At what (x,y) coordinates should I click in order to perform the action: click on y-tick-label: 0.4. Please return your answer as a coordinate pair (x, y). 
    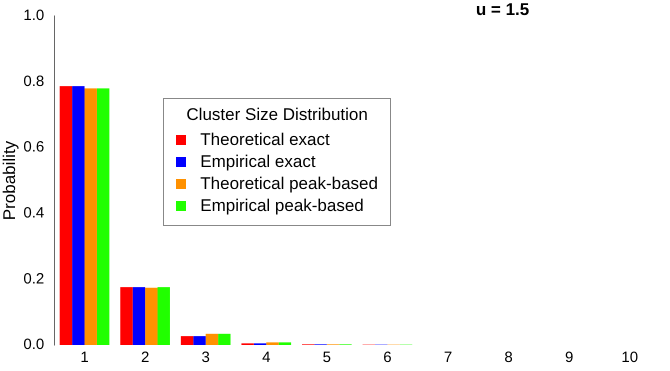
    Looking at the image, I should click on (33, 213).